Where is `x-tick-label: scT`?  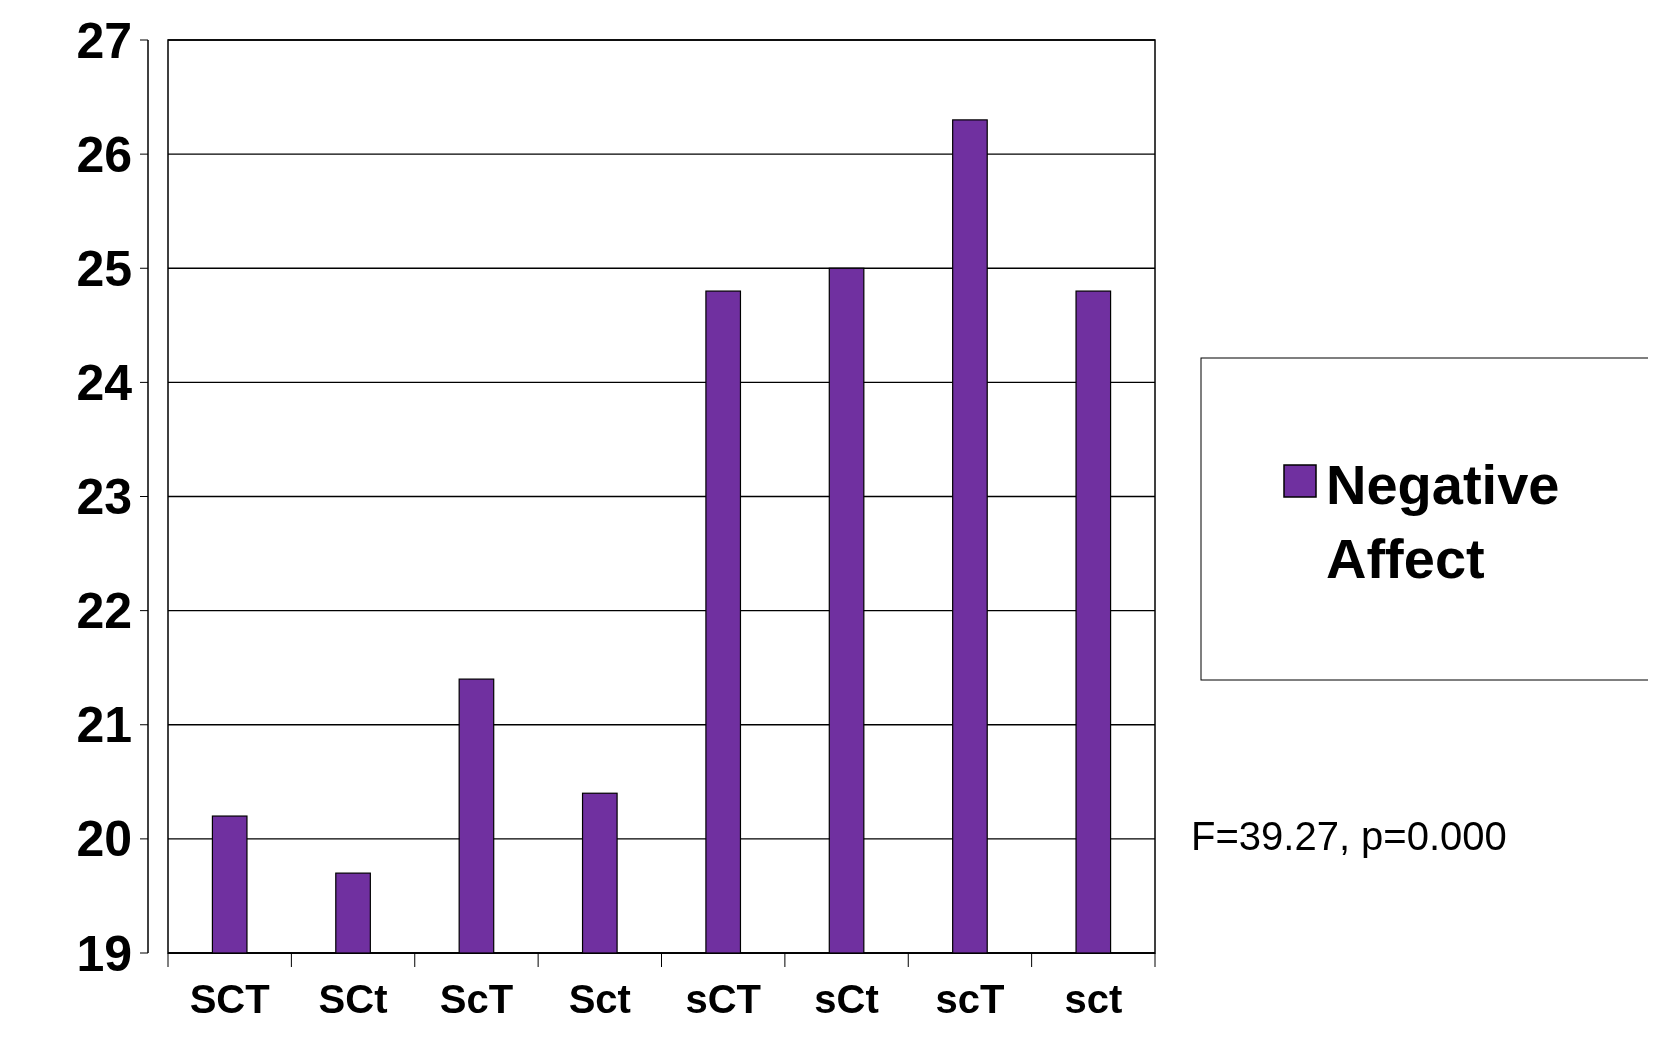
x-tick-label: scT is located at coordinates (970, 999).